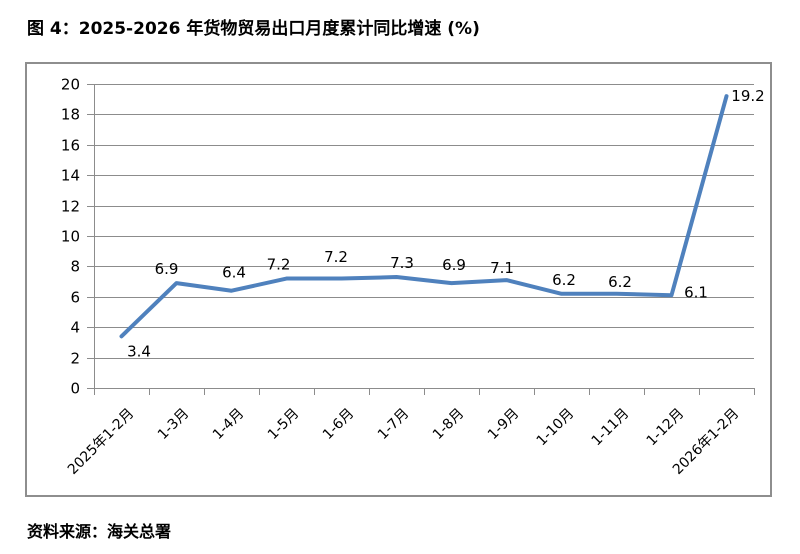 Image resolution: width=800 pixels, height=554 pixels. Describe the element at coordinates (283, 424) in the screenshot. I see `x-category-label: 1-5月` at that location.